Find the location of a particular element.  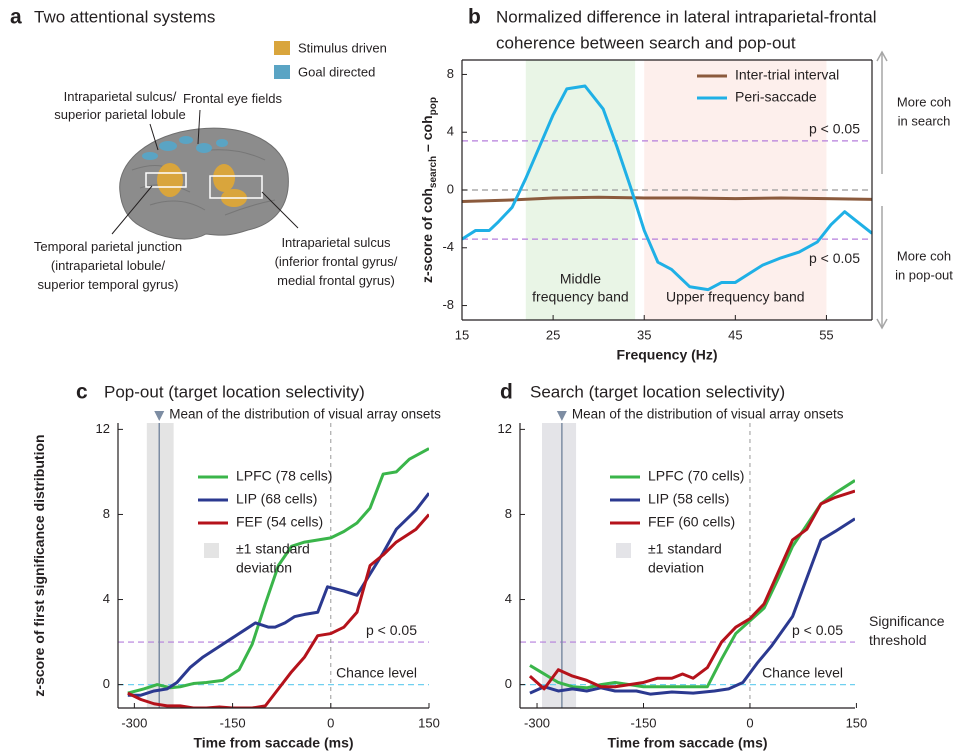

legend-label: FEF (54 cells) is located at coordinates (279, 522).